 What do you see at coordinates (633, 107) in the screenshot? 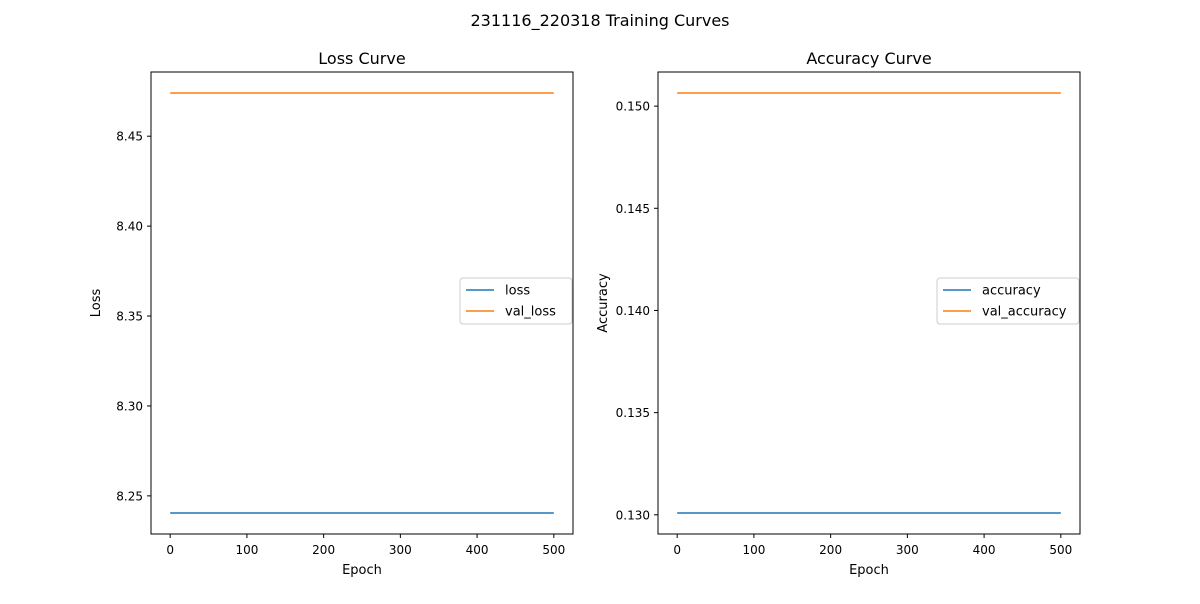
I see `y-tick-label: 0.150` at bounding box center [633, 107].